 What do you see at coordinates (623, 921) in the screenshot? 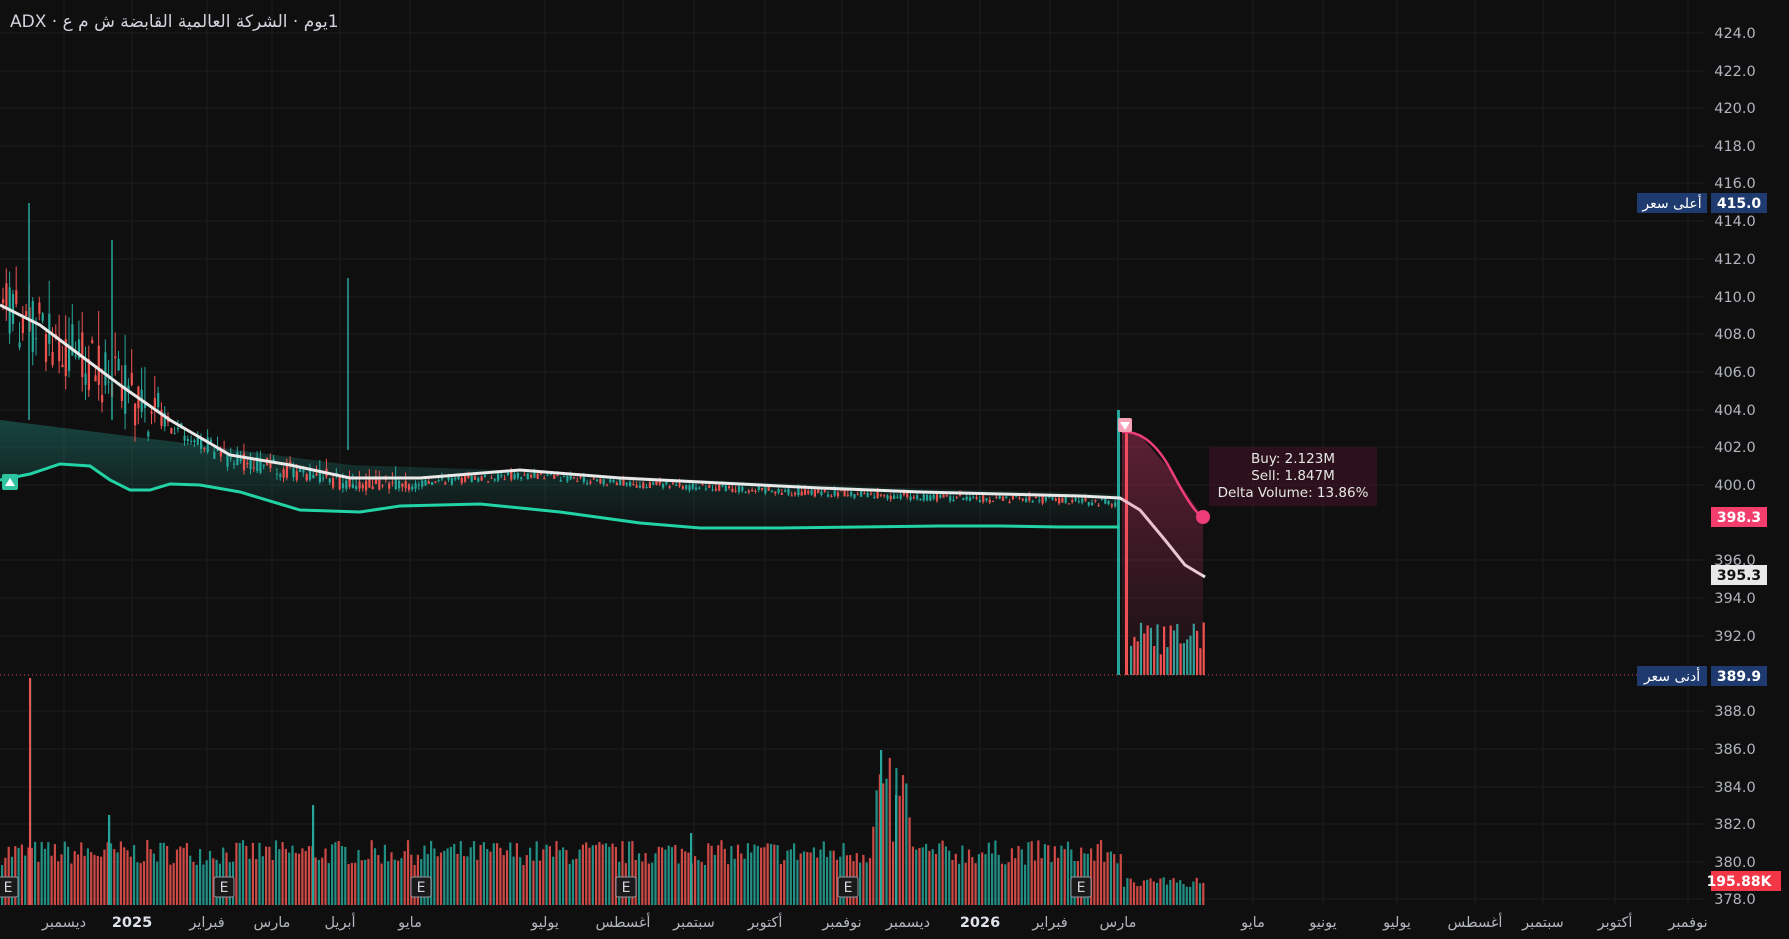
I see `time-tick-label: أغسطس` at bounding box center [623, 921].